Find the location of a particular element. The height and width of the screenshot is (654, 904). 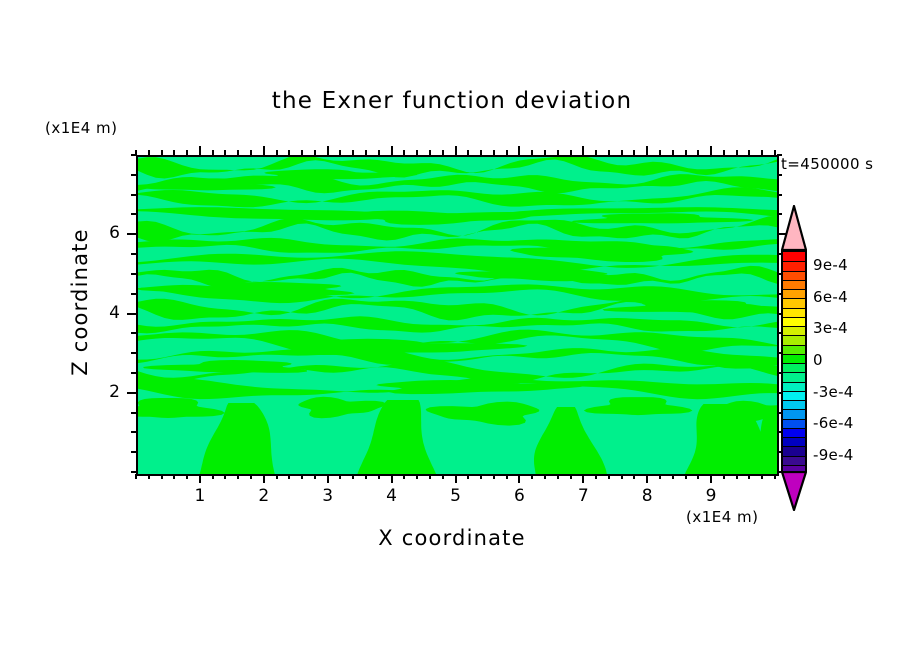

x-tick-label: 1 is located at coordinates (200, 496).